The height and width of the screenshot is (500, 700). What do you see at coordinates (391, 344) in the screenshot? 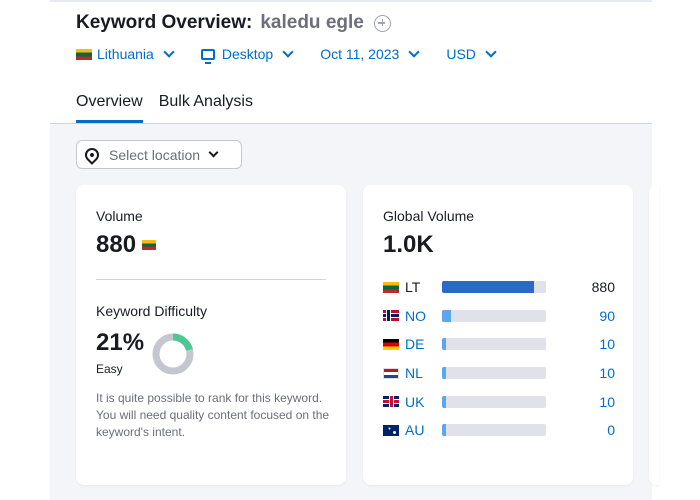
I see `germany-flag-icon` at bounding box center [391, 344].